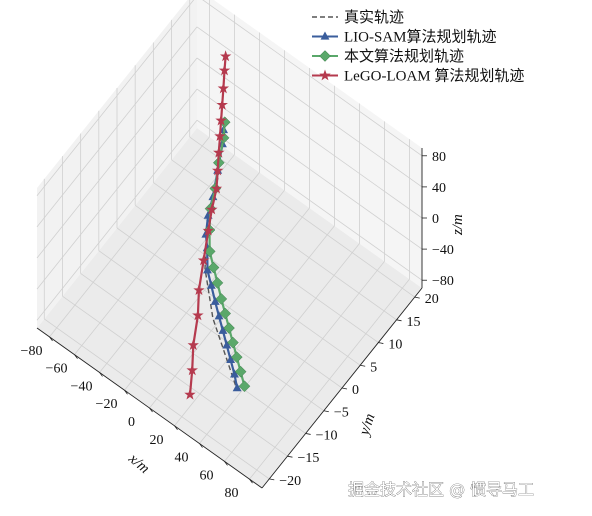 This screenshot has width=592, height=516. I want to click on legend-entry-1: LIO-SAM算法规划轨迹, so click(404, 37).